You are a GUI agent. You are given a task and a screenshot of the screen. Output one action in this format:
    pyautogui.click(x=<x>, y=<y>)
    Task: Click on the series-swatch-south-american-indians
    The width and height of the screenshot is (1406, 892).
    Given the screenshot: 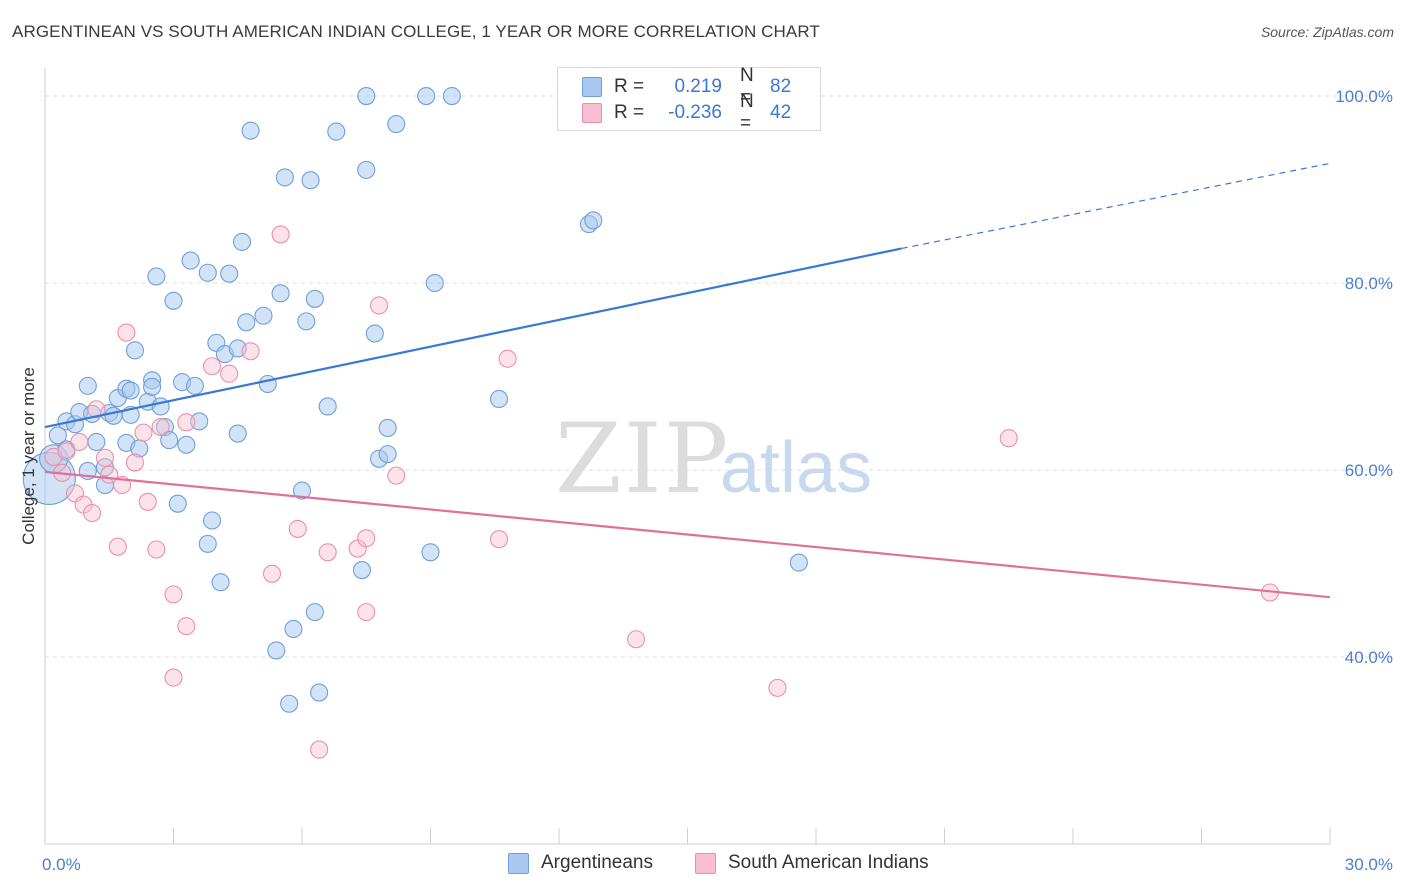 What is the action you would take?
    pyautogui.click(x=705, y=863)
    